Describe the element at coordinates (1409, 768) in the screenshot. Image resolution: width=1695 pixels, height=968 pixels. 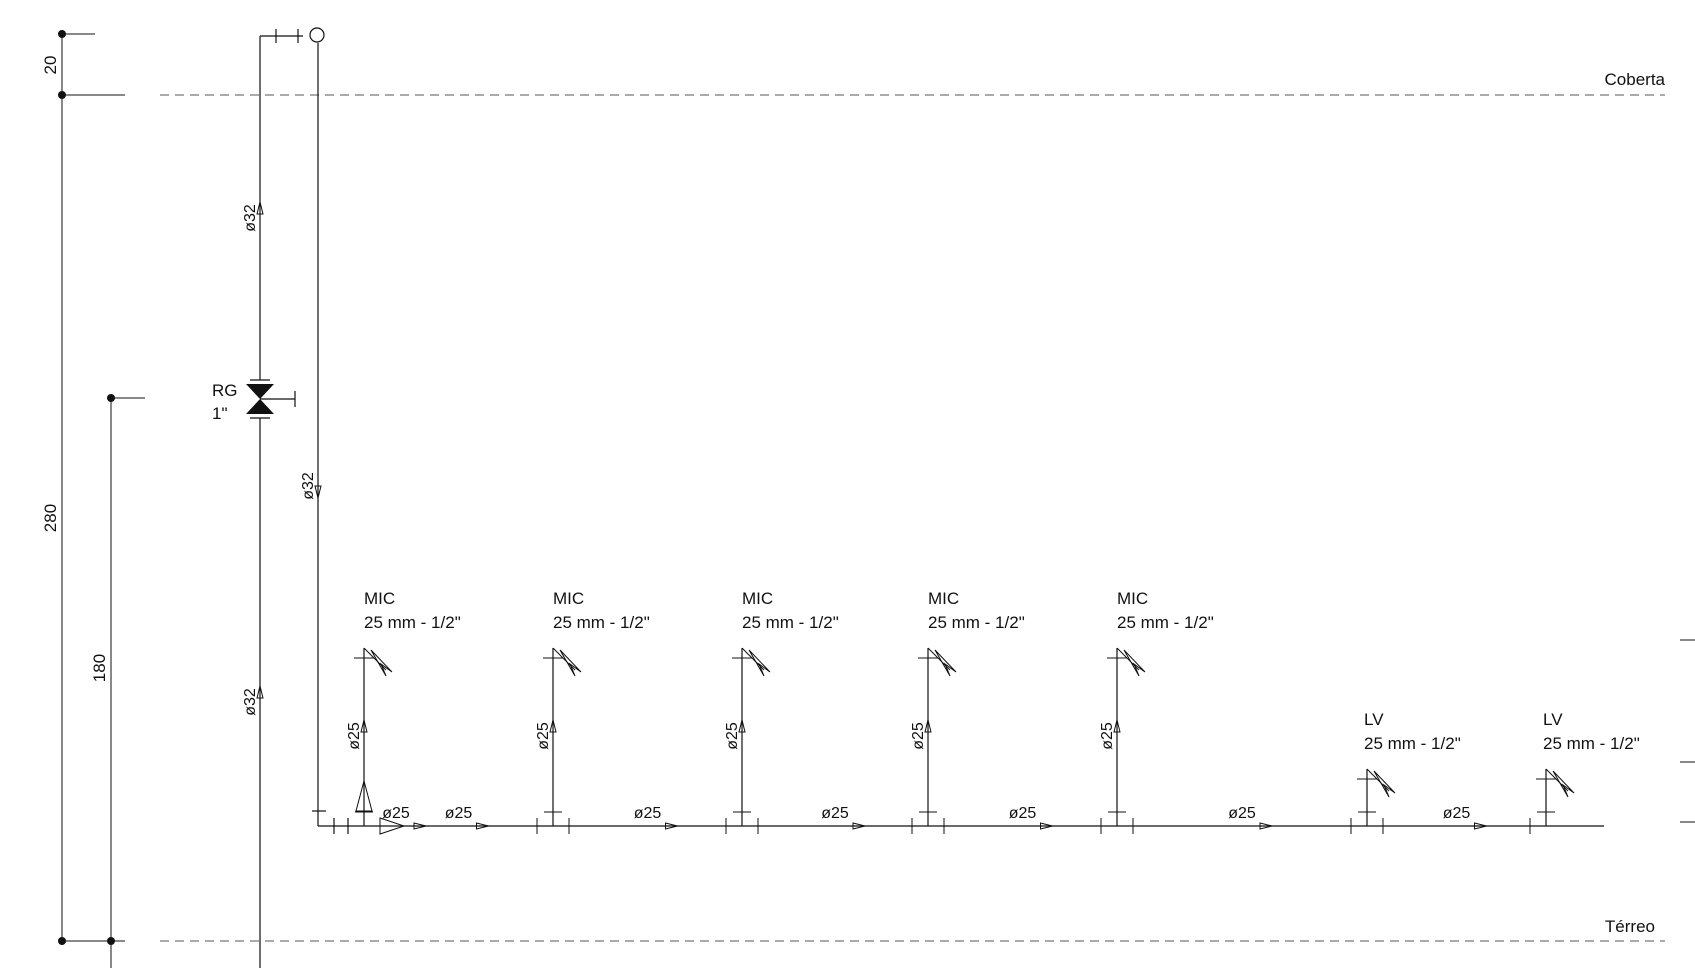
I see `fixture-6: LV 25 mm - 1/2"` at that location.